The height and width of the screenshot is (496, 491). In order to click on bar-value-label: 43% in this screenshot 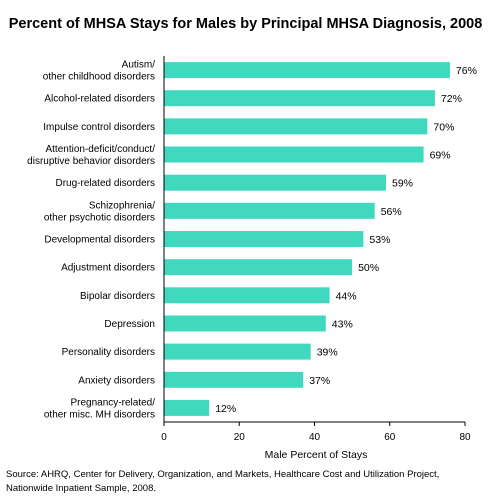, I will do `click(342, 325)`.